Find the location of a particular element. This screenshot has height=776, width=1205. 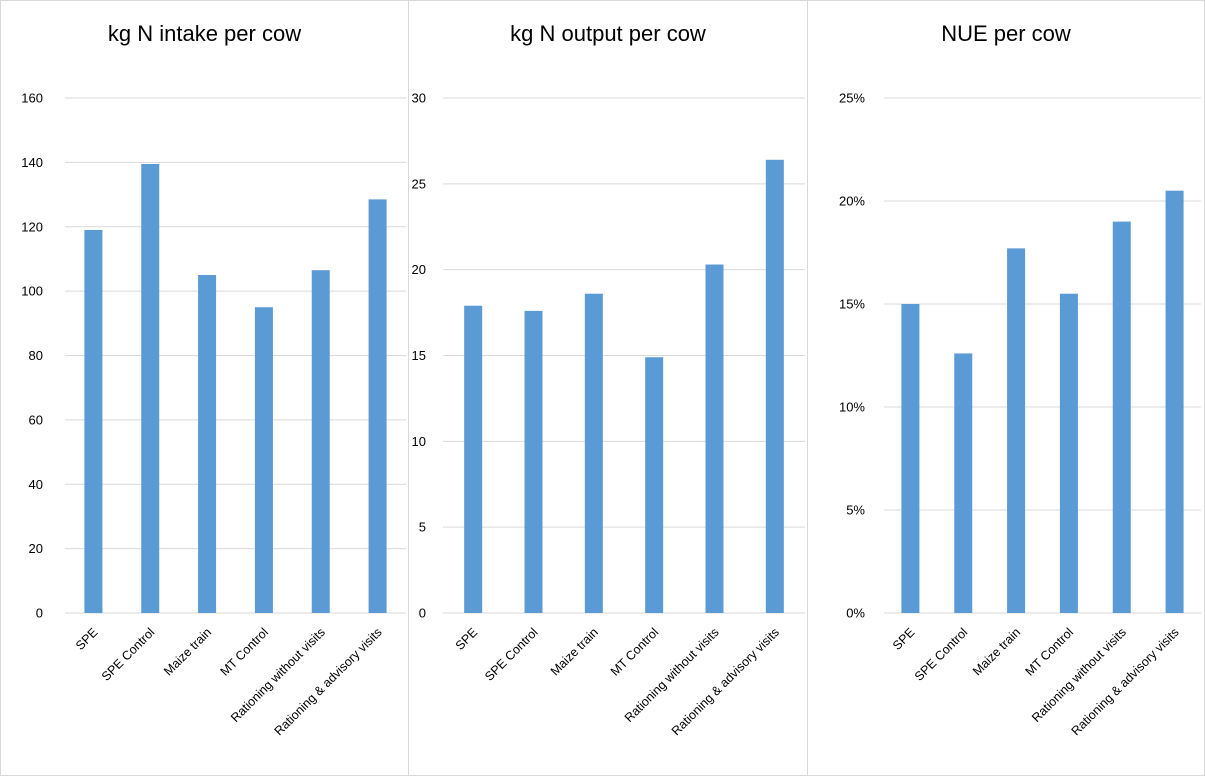

y-tick-label: 25 is located at coordinates (419, 183).